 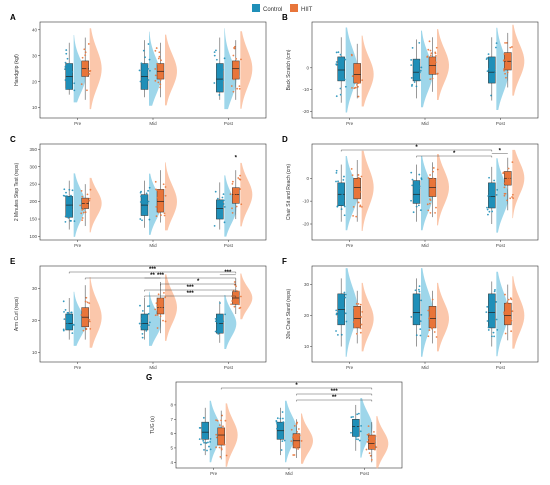 I want to click on y-axis-label: Arm Curl (reps), so click(x=17, y=314).